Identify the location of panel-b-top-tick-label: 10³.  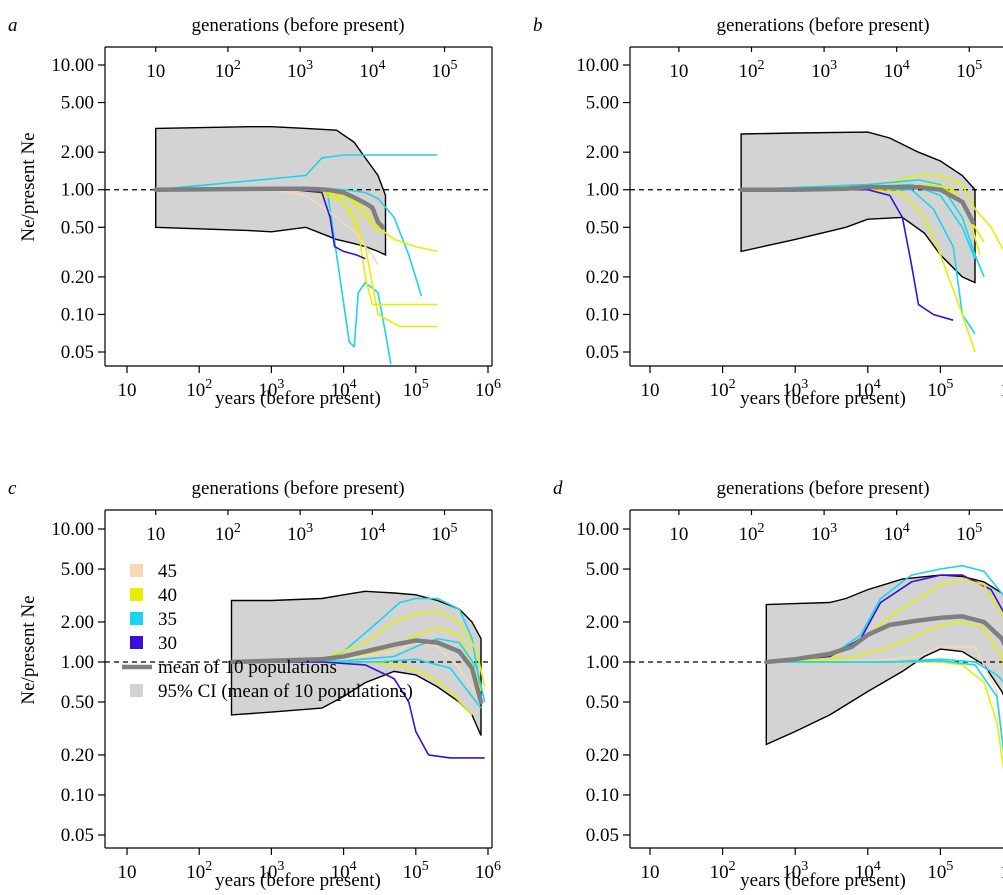
(824, 70).